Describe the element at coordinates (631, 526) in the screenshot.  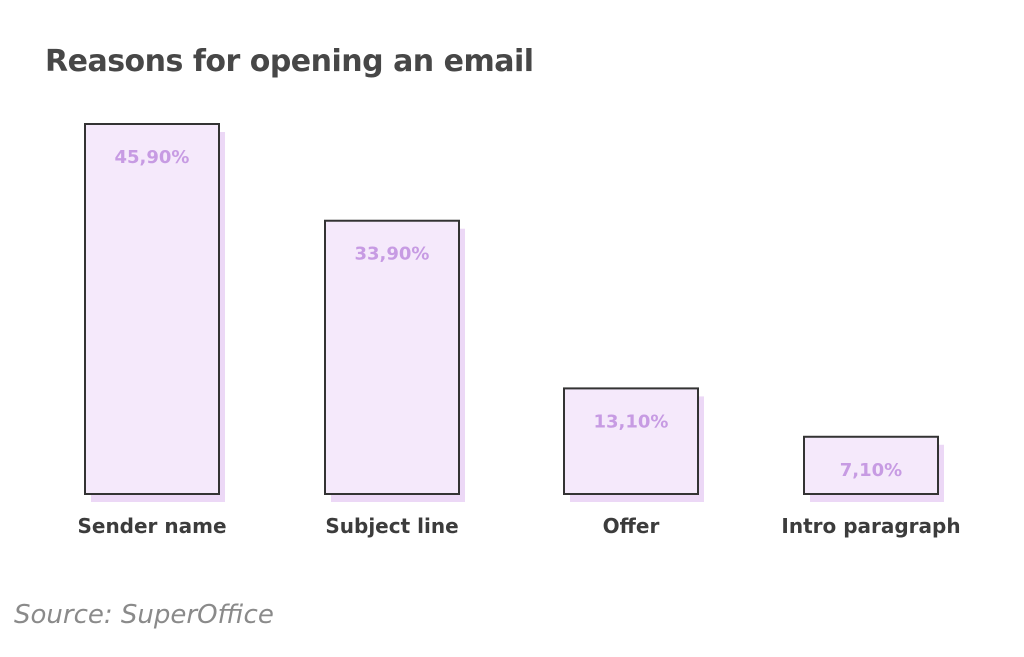
I see `category-label: Offer` at that location.